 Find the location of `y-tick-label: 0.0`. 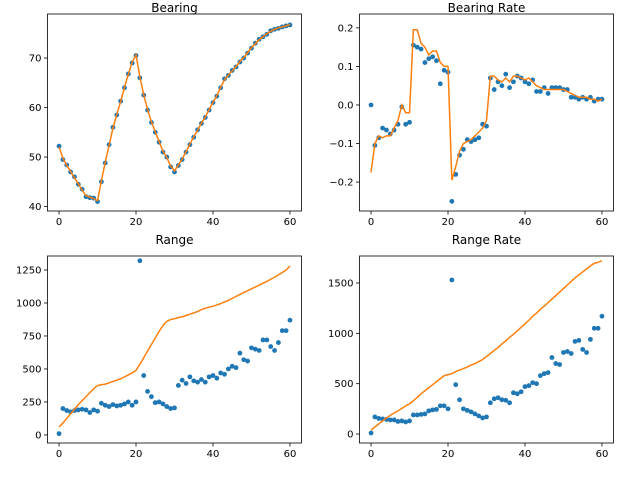

y-tick-label: 0.0 is located at coordinates (346, 105).